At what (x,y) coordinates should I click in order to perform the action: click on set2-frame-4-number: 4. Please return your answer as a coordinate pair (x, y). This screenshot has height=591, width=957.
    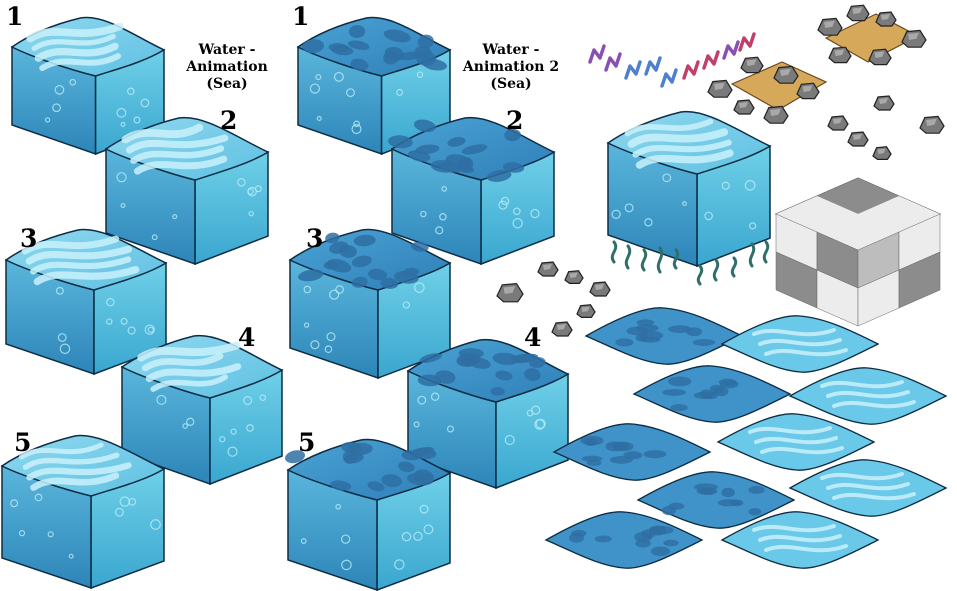
    Looking at the image, I should click on (533, 337).